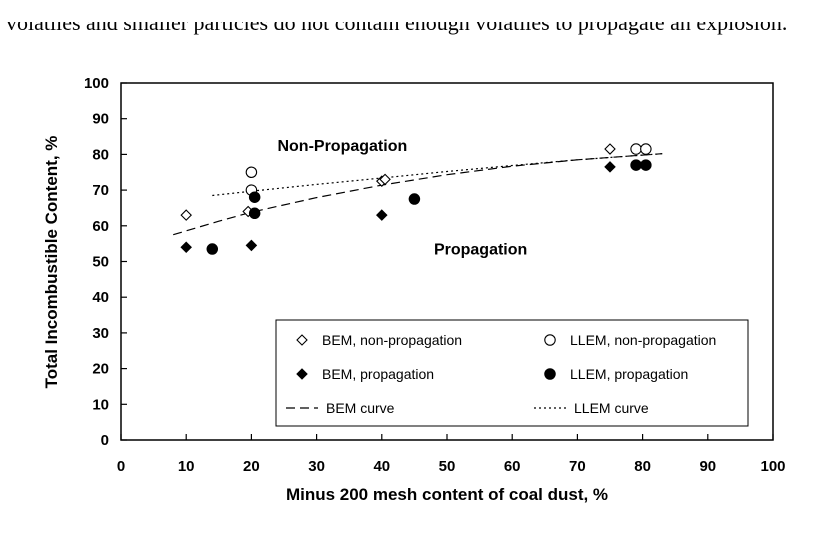 The image size is (820, 555). I want to click on y-tick-label: 90, so click(100, 119).